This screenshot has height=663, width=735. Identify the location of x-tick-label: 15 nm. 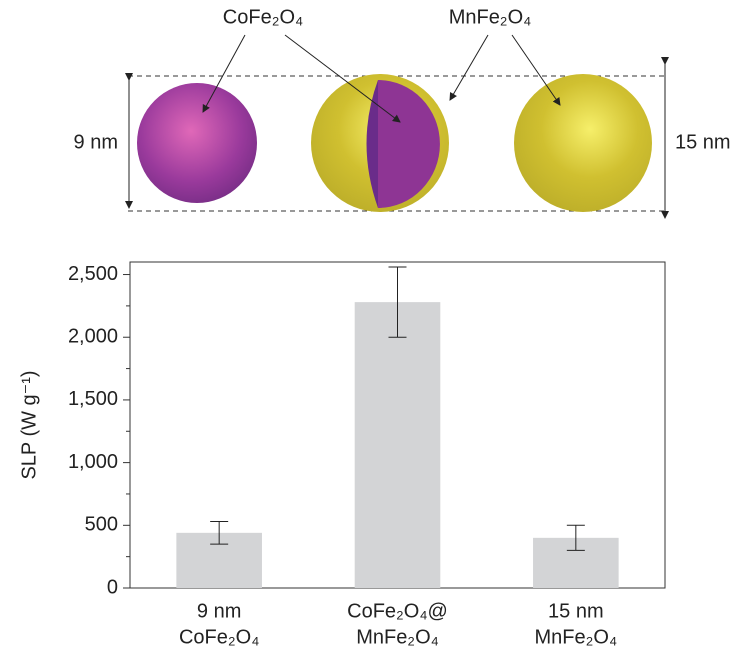
(576, 611).